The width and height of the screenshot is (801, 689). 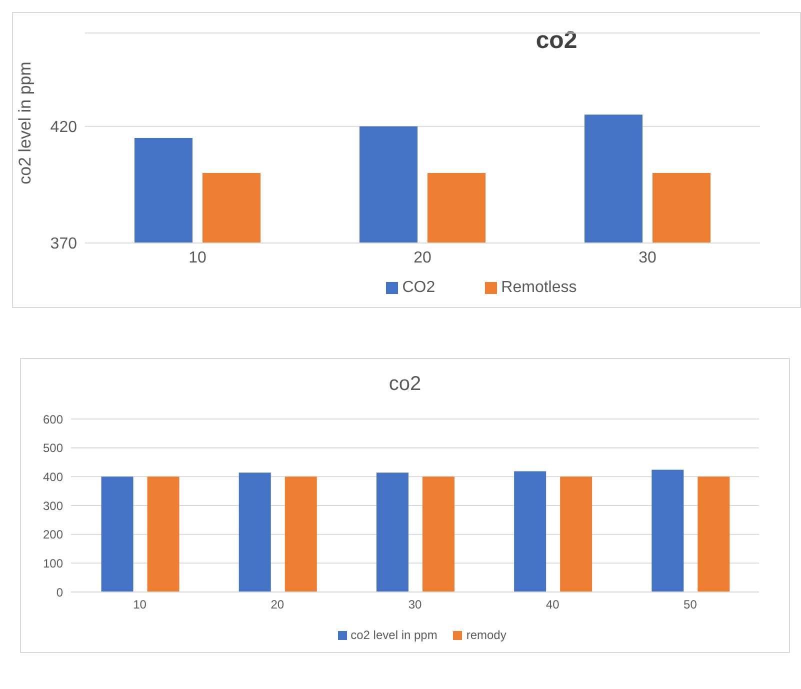 What do you see at coordinates (53, 563) in the screenshot?
I see `y-tick-label: 100` at bounding box center [53, 563].